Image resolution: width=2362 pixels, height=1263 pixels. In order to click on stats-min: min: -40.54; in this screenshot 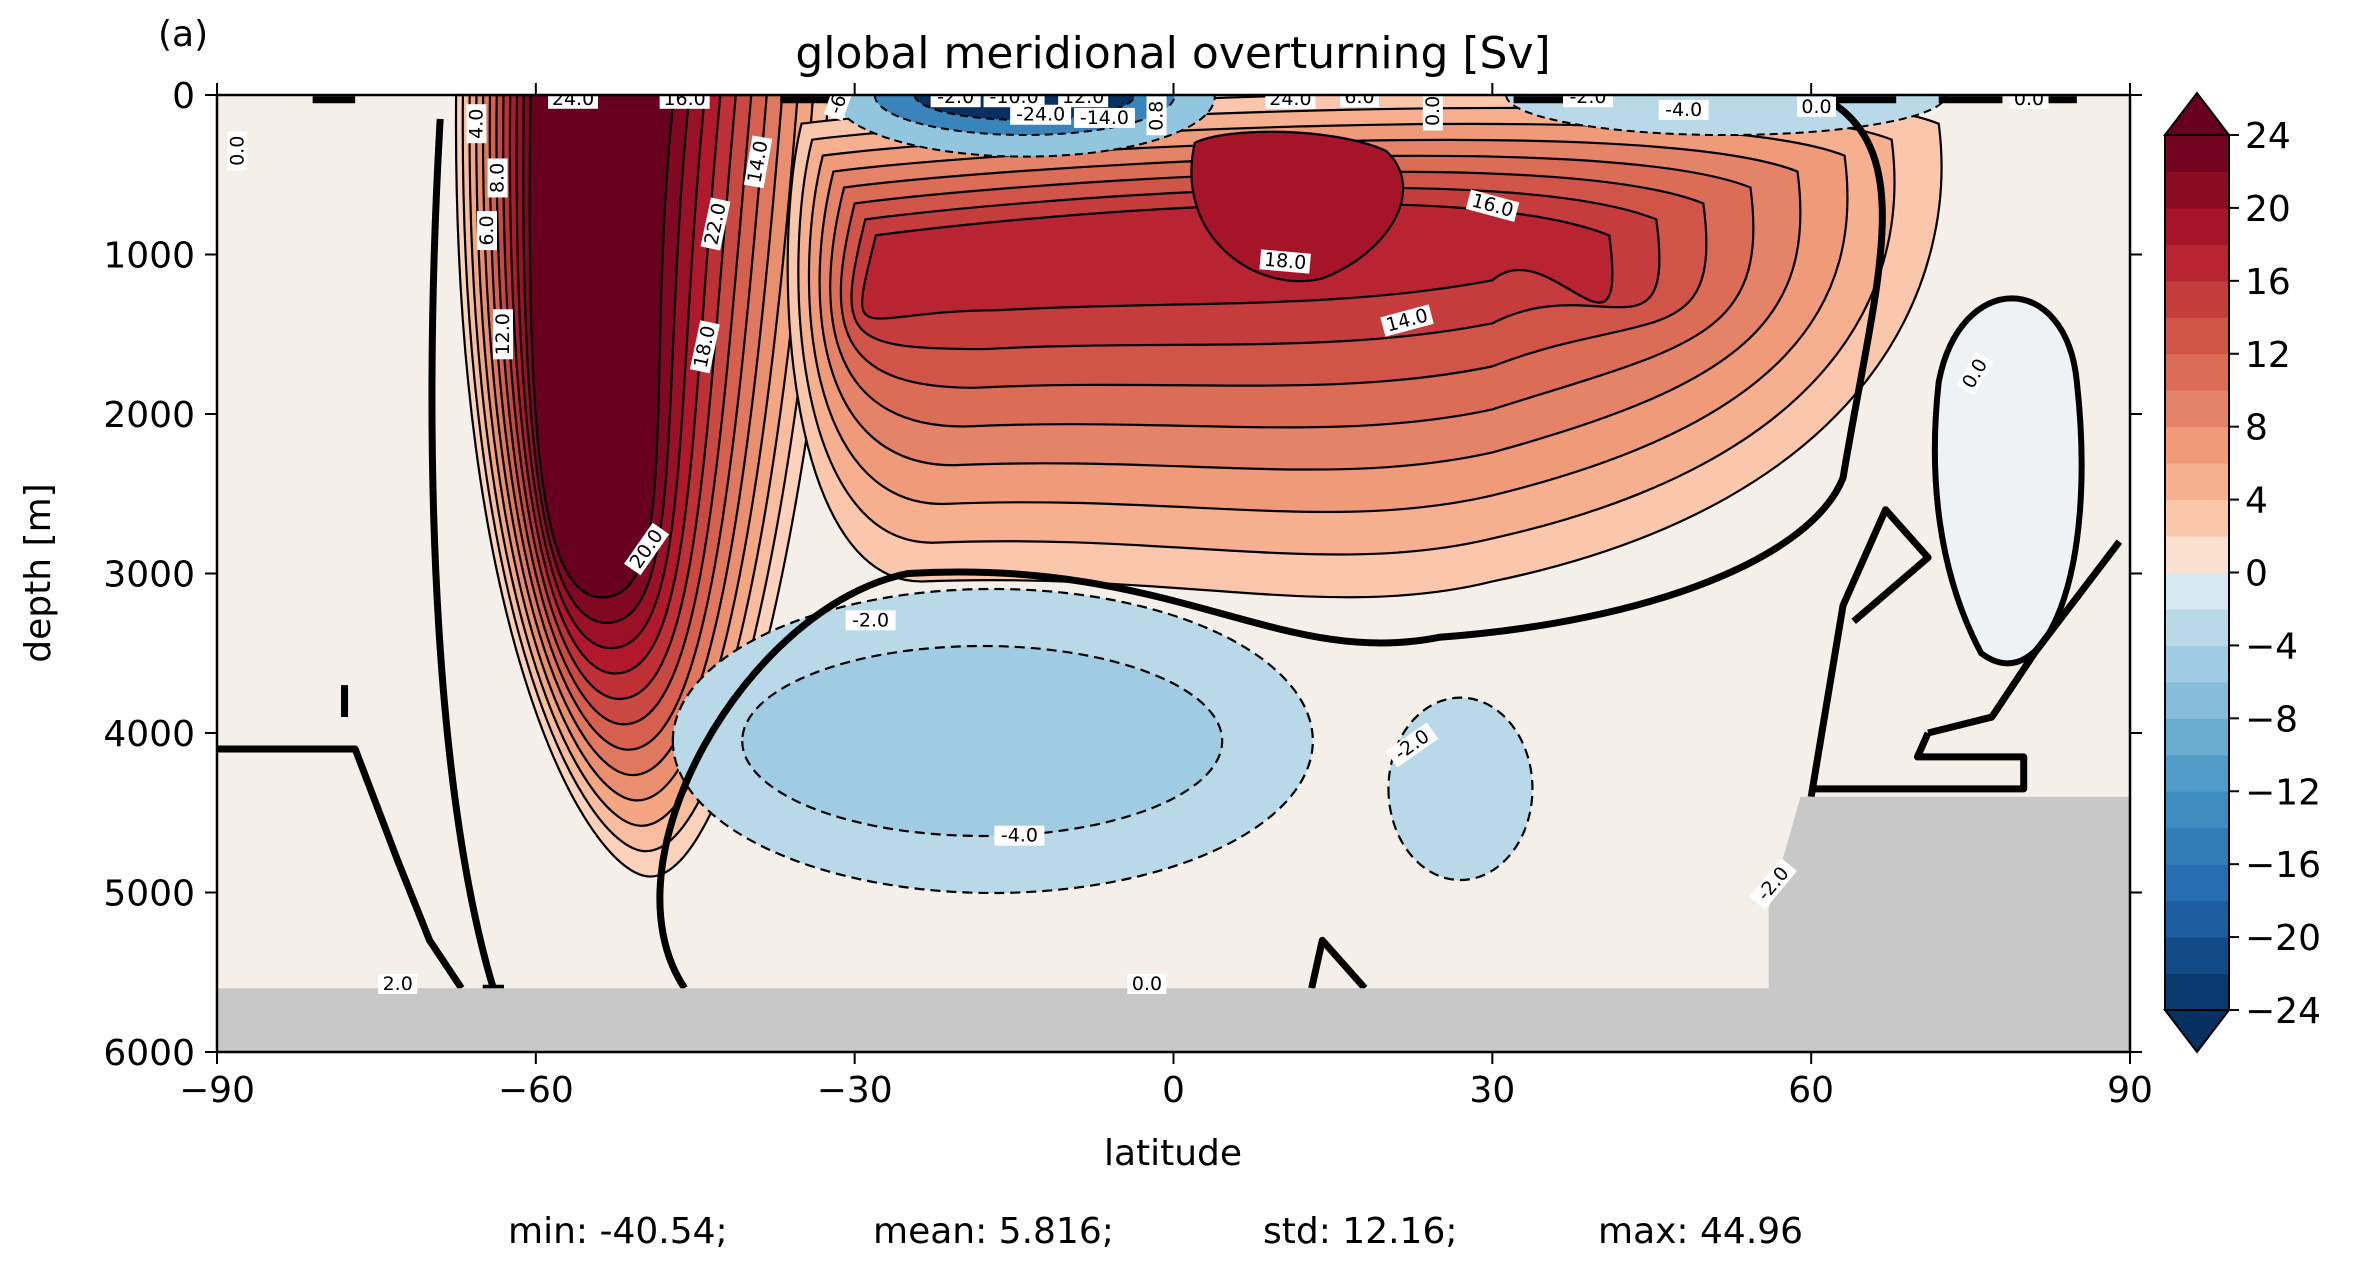, I will do `click(618, 1231)`.